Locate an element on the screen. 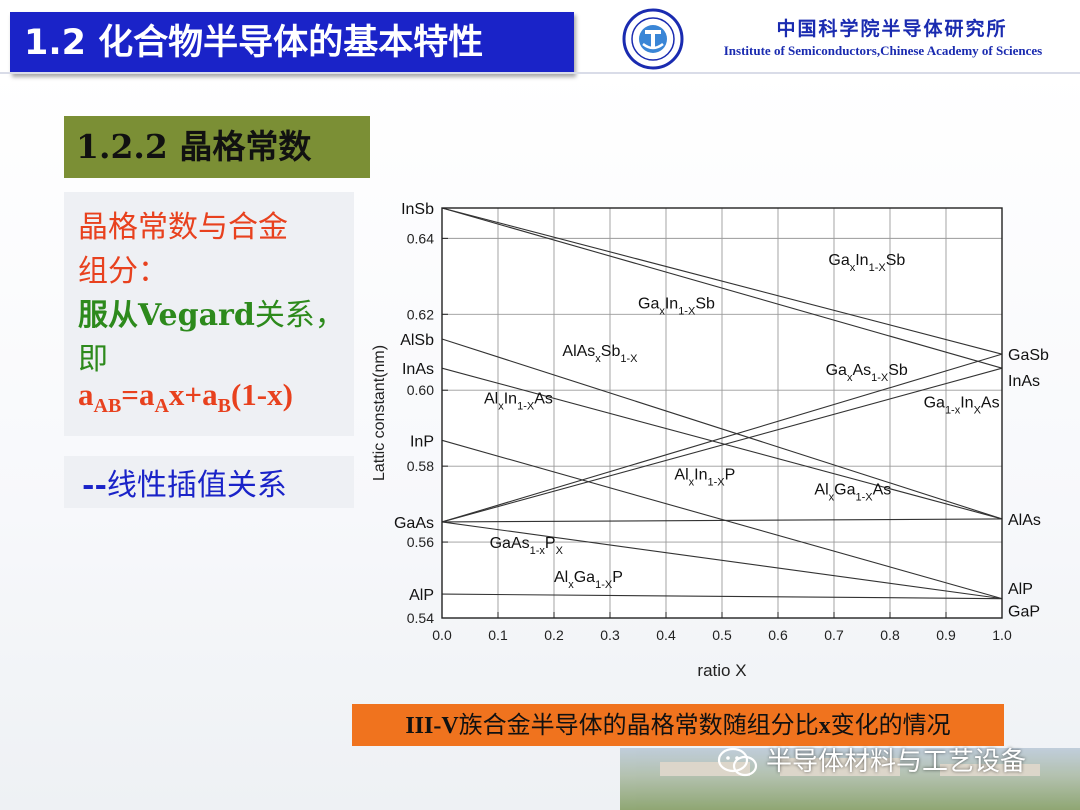 The height and width of the screenshot is (810, 1080). slide-title: 1.2 化合物半导体的基本特性 is located at coordinates (292, 43).